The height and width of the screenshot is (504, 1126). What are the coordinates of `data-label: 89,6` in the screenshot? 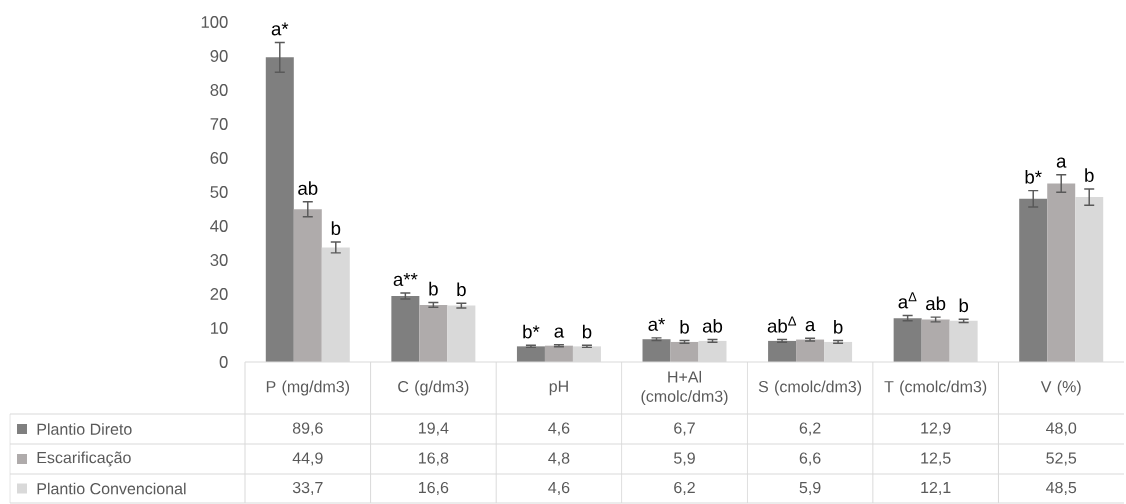 It's located at (307, 429).